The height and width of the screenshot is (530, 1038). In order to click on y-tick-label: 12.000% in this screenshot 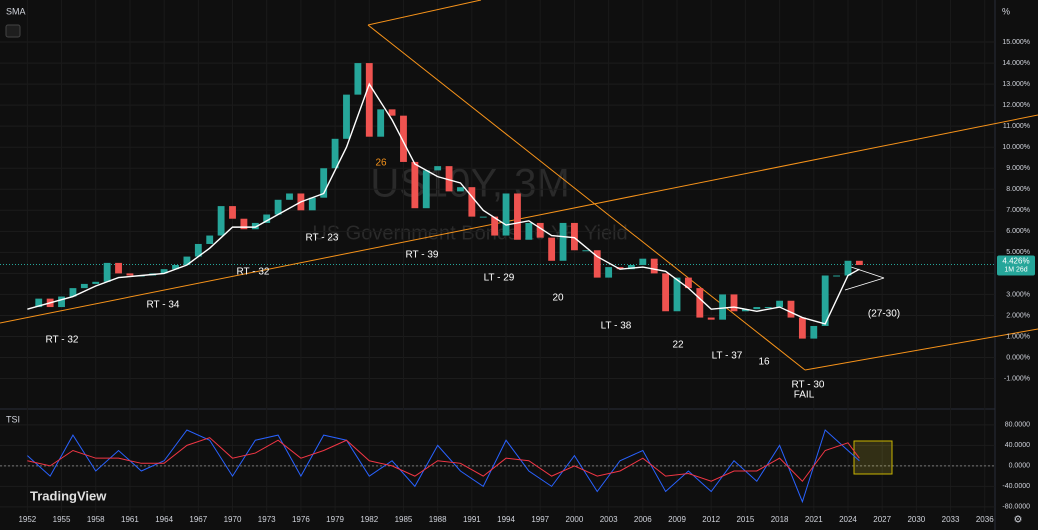, I will do `click(1016, 105)`.